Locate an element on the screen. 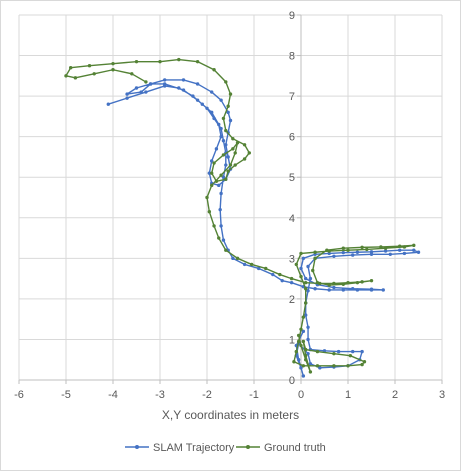 This screenshot has height=471, width=461. legend-item: Ground truth is located at coordinates (281, 448).